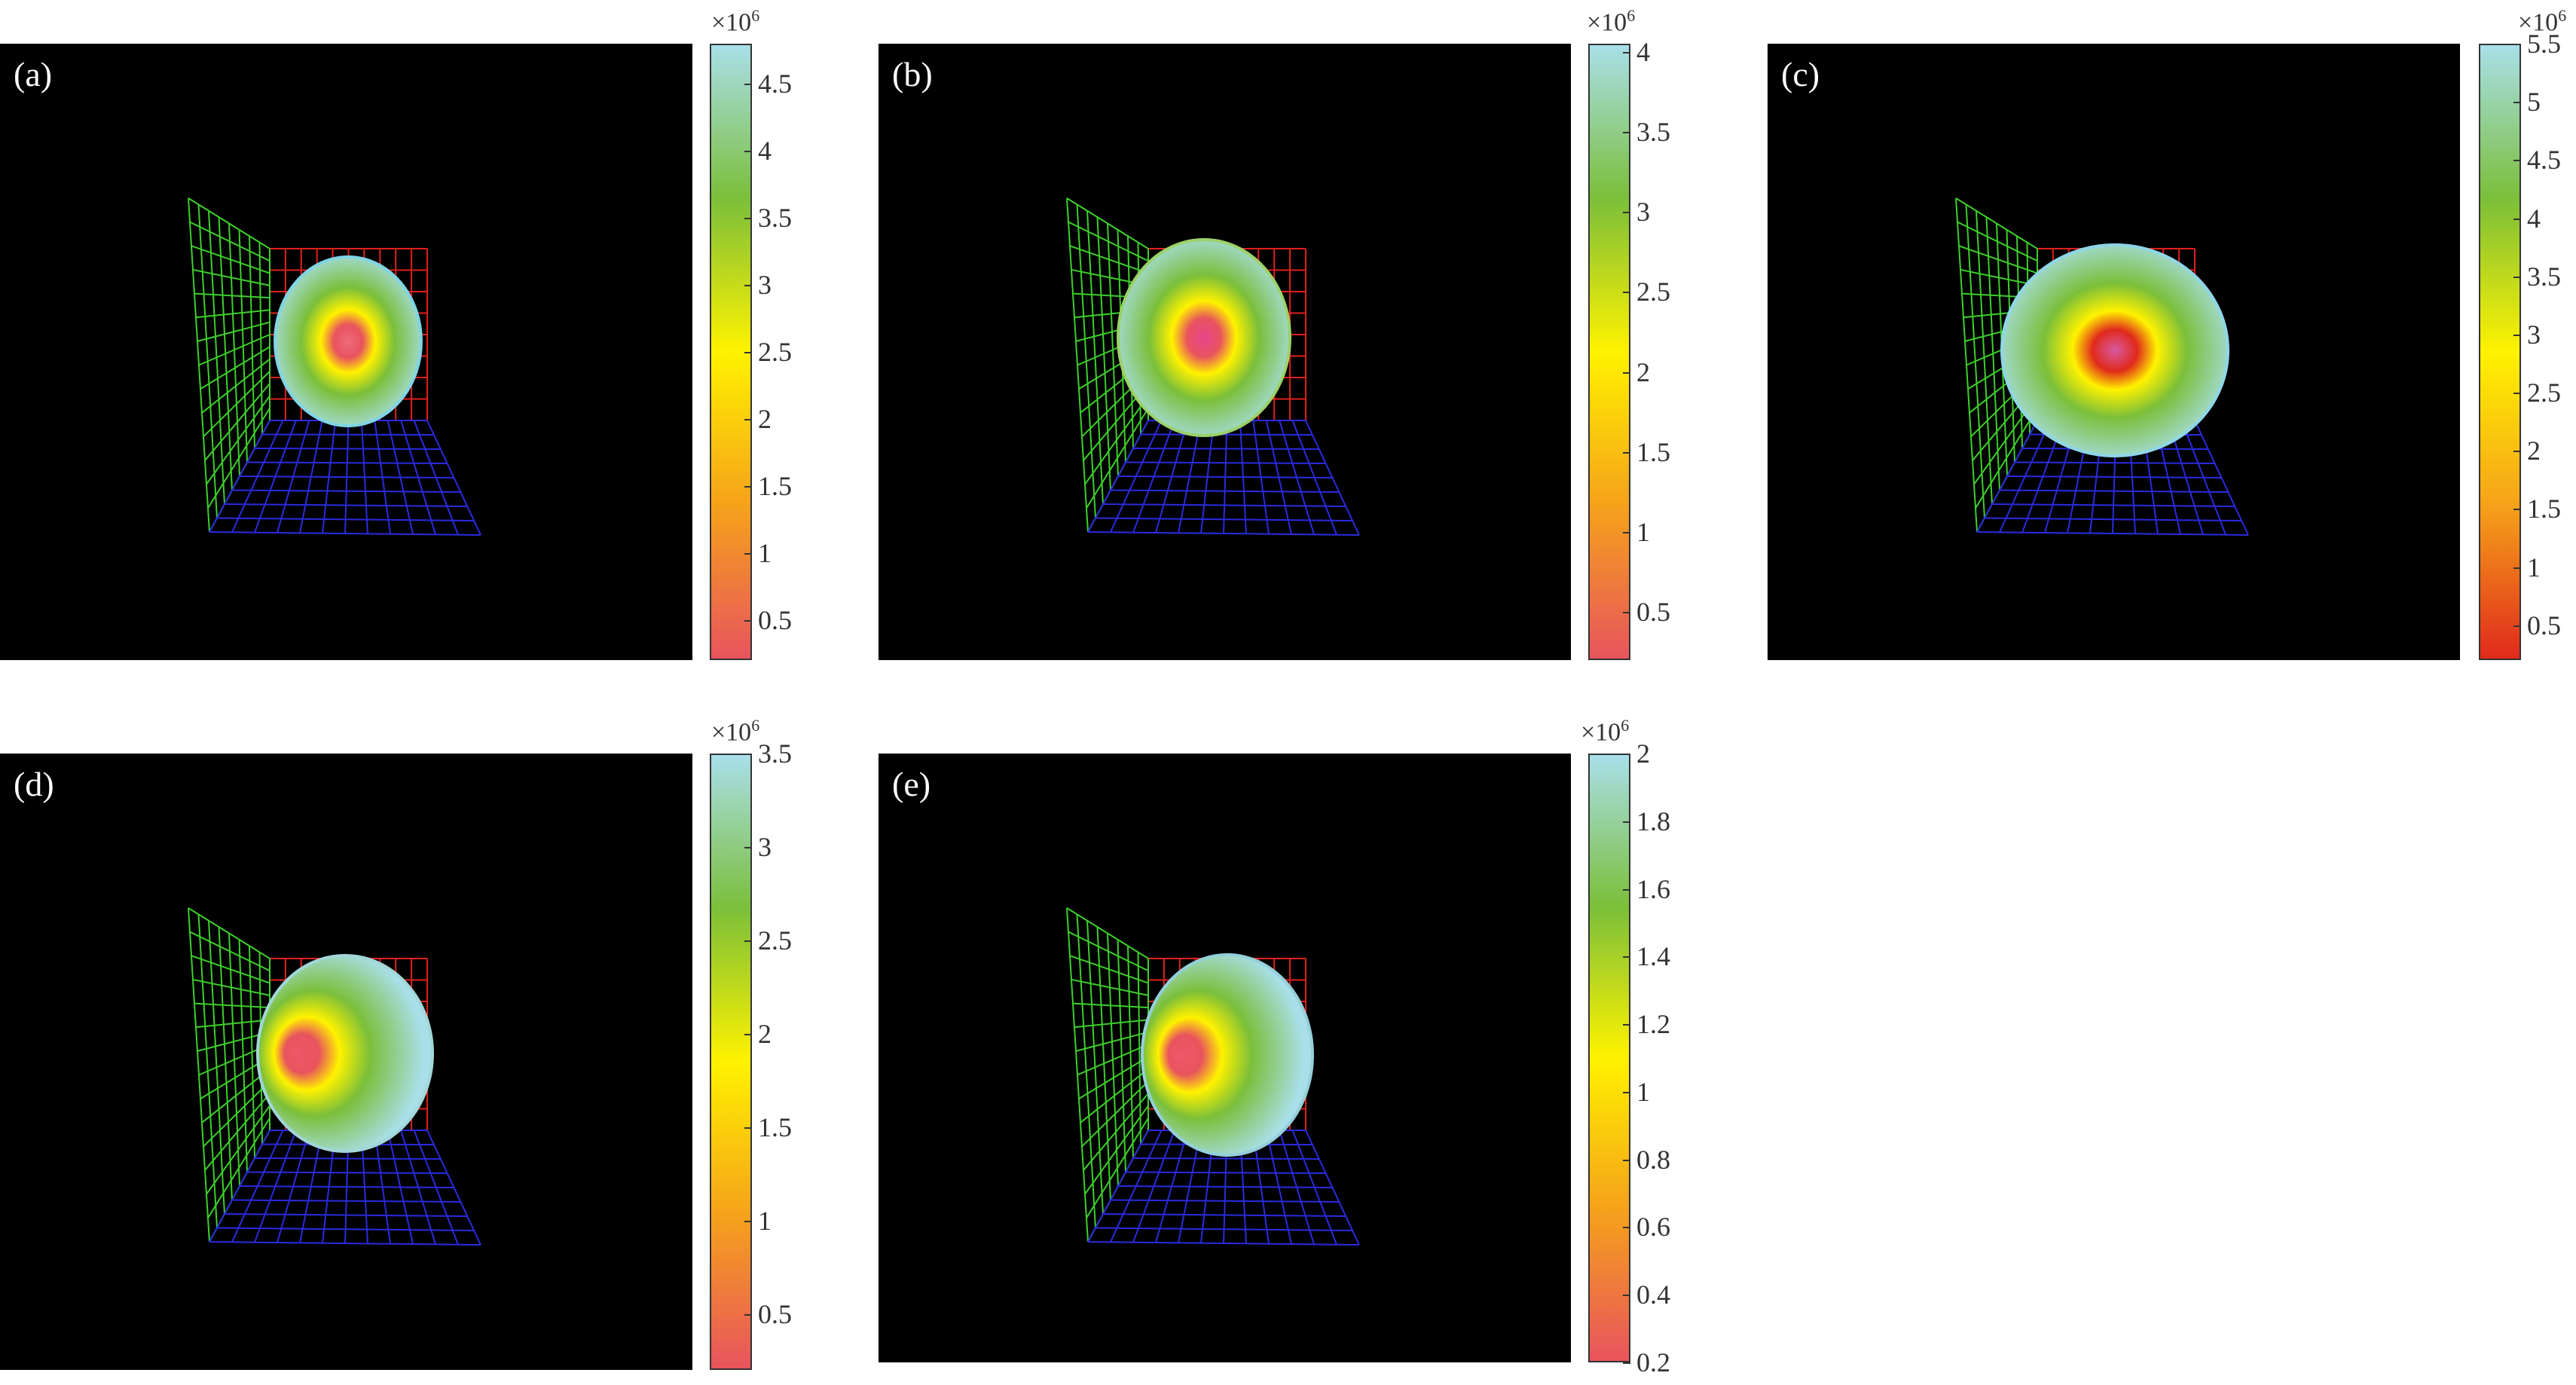 Image resolution: width=2576 pixels, height=1385 pixels. I want to click on grid-left-a, so click(229, 365).